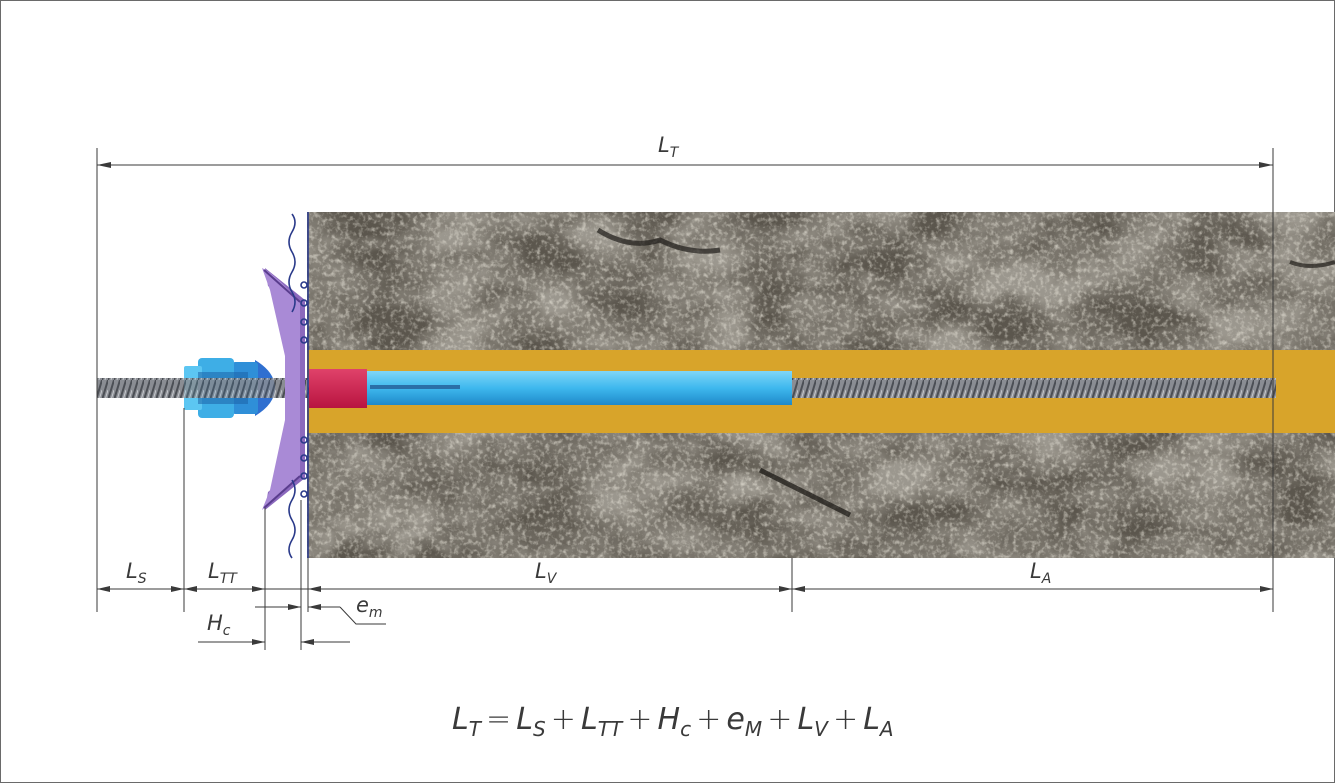 This screenshot has height=783, width=1335. What do you see at coordinates (219, 625) in the screenshot?
I see `label-Hc: Hc` at bounding box center [219, 625].